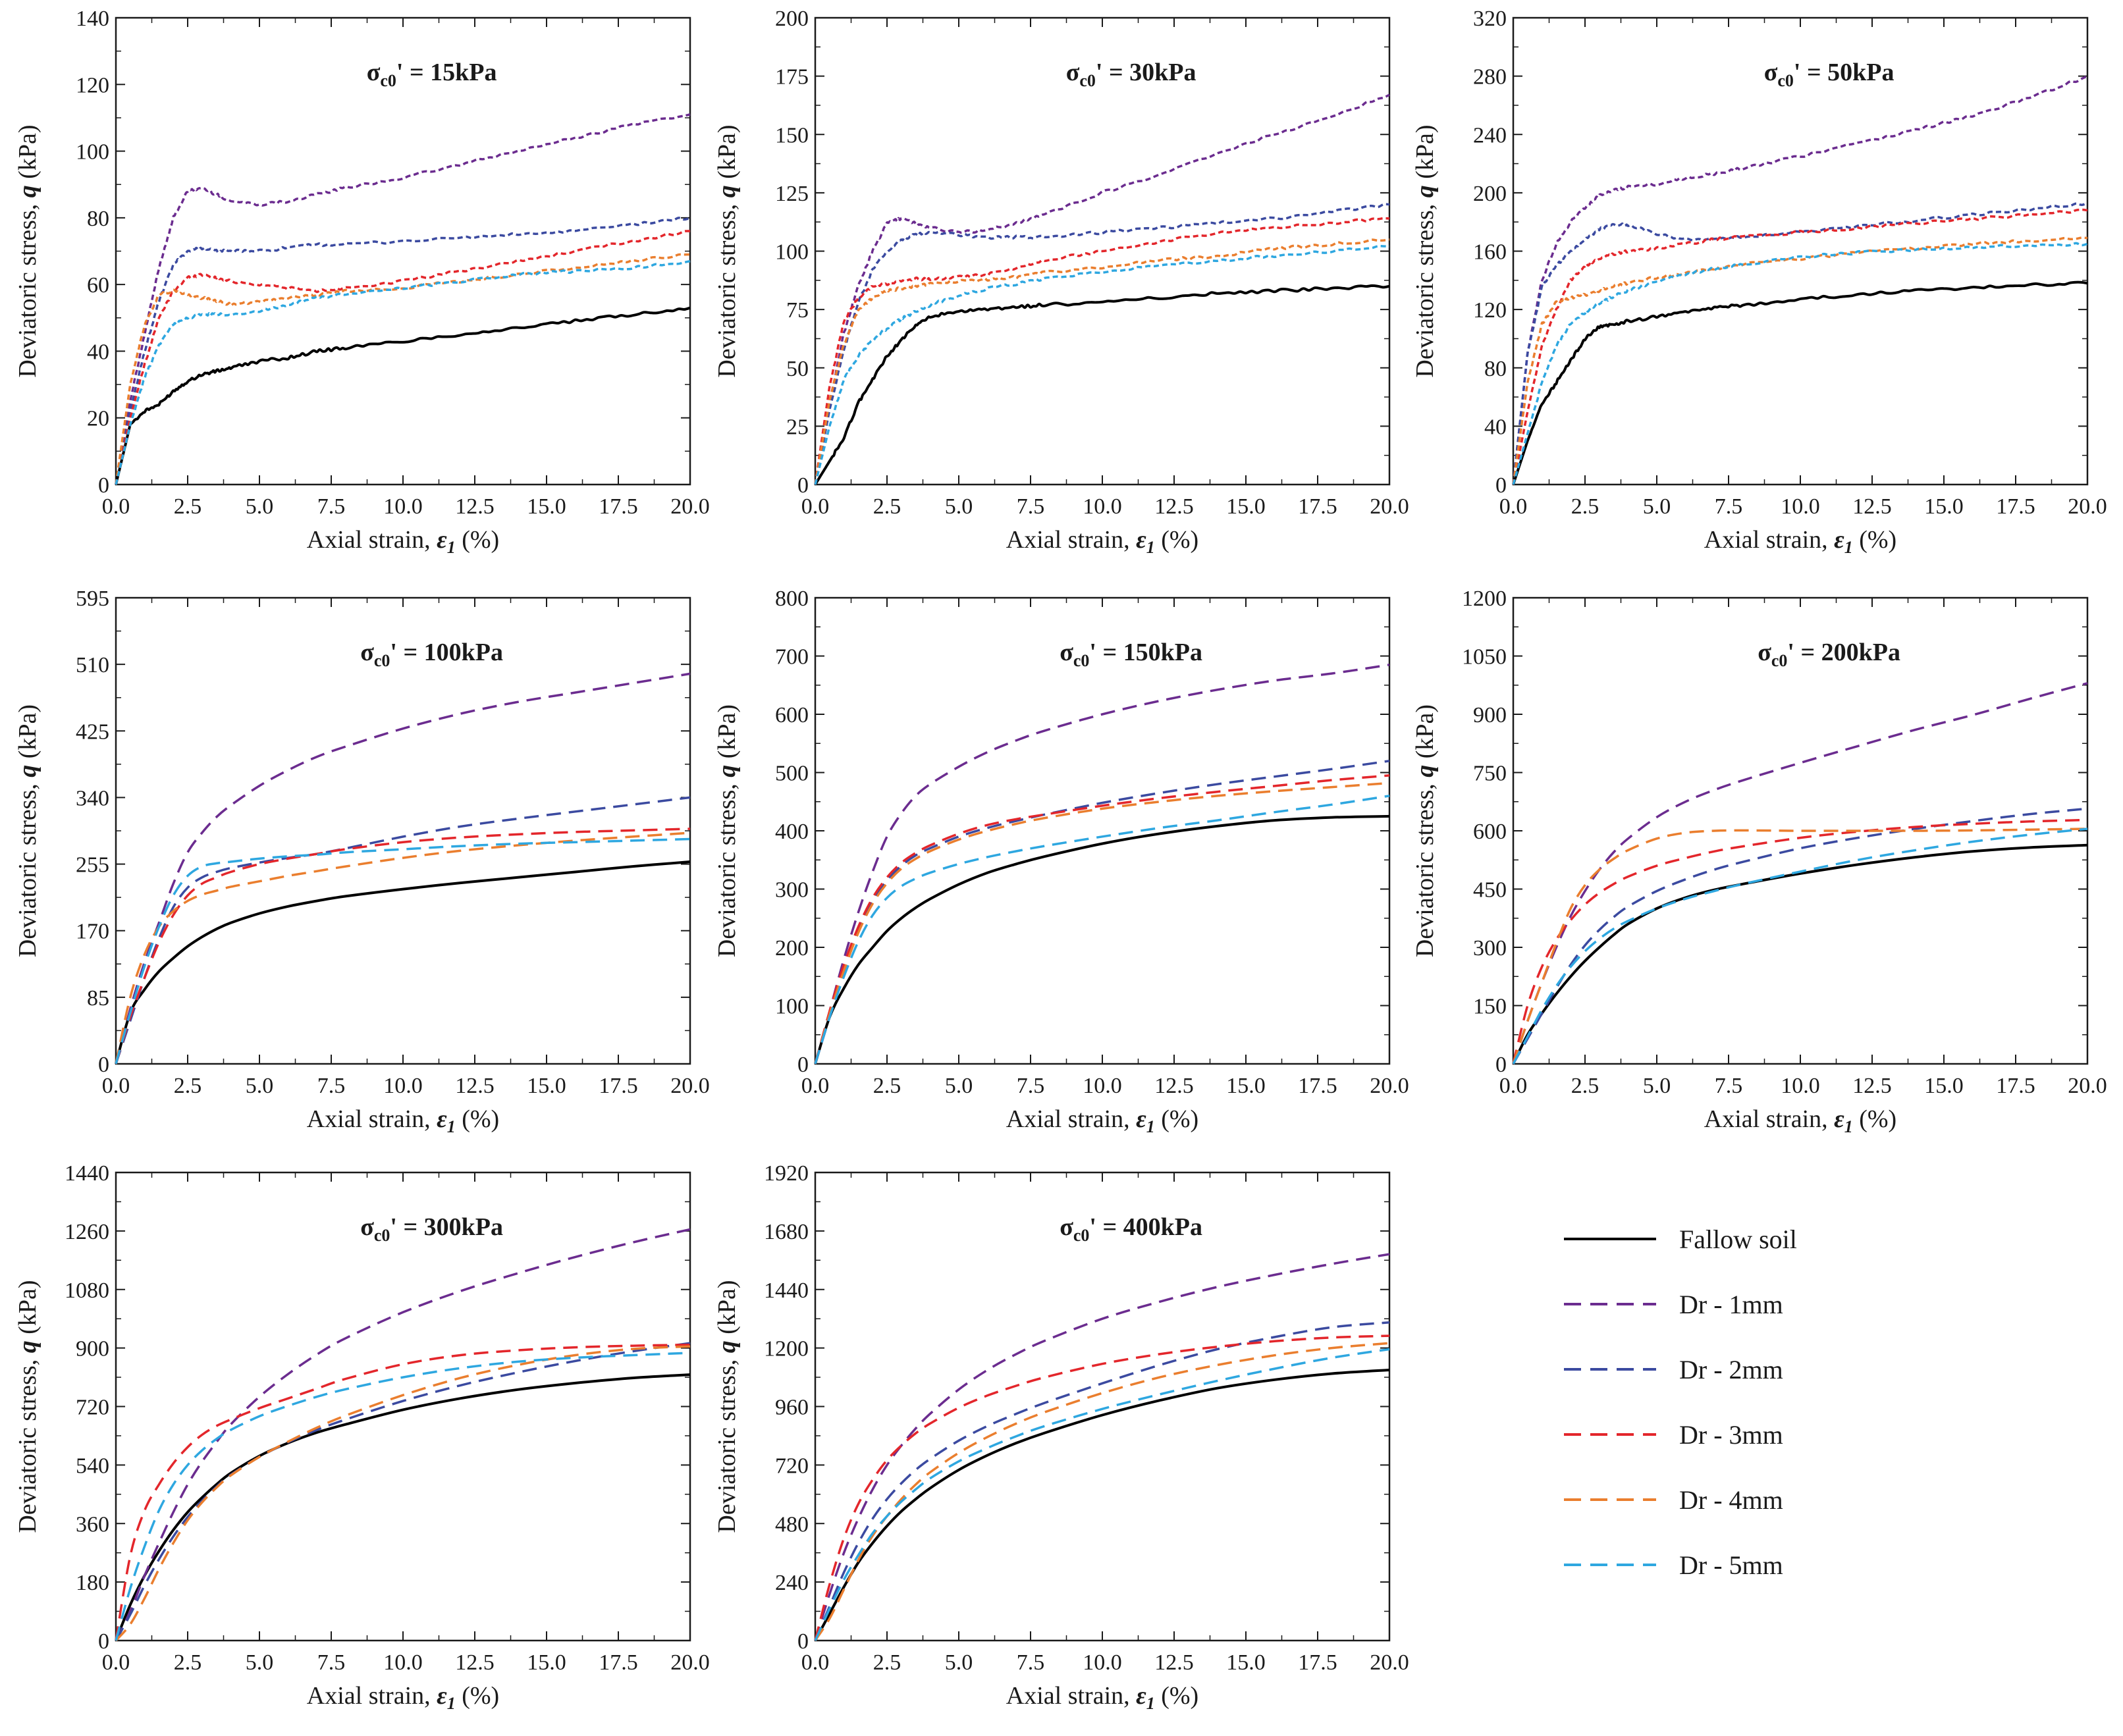  I want to click on y-tick-label: 750, so click(1490, 774).